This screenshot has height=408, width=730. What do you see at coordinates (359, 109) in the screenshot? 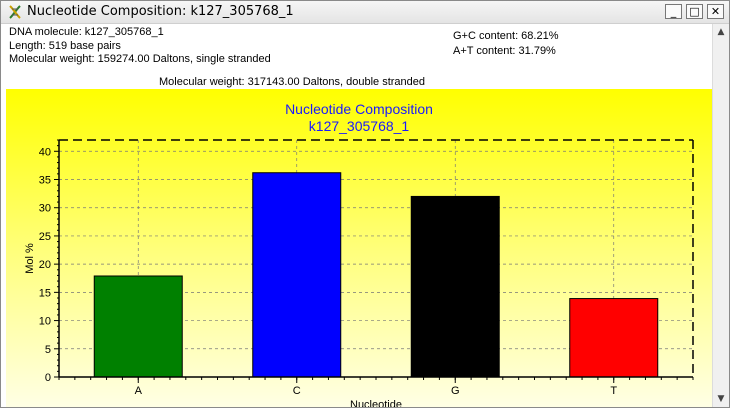
I see `chart-title: Nucleotide Composition` at bounding box center [359, 109].